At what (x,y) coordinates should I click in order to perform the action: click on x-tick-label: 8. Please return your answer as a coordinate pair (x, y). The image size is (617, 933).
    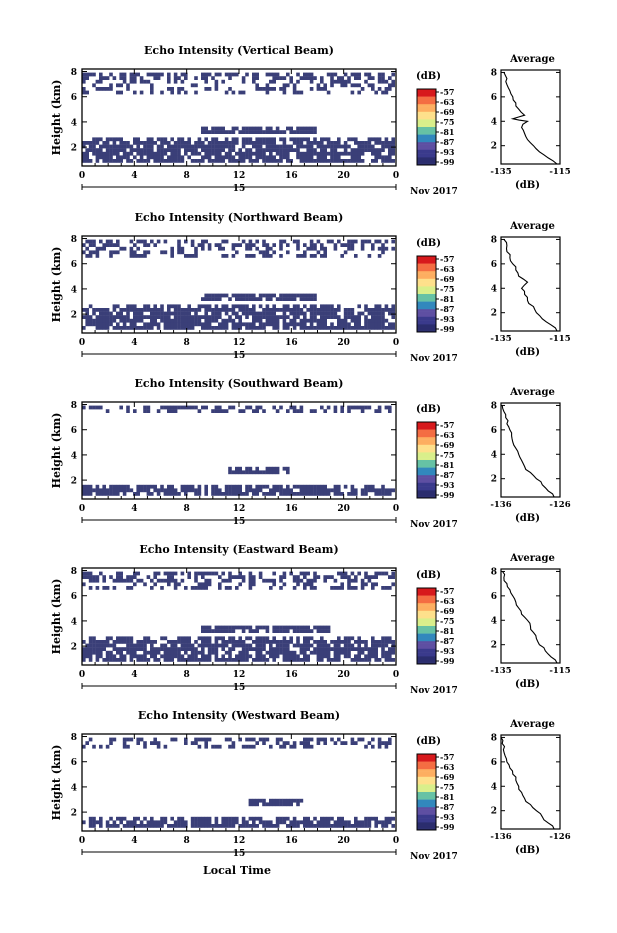
    Looking at the image, I should click on (187, 675).